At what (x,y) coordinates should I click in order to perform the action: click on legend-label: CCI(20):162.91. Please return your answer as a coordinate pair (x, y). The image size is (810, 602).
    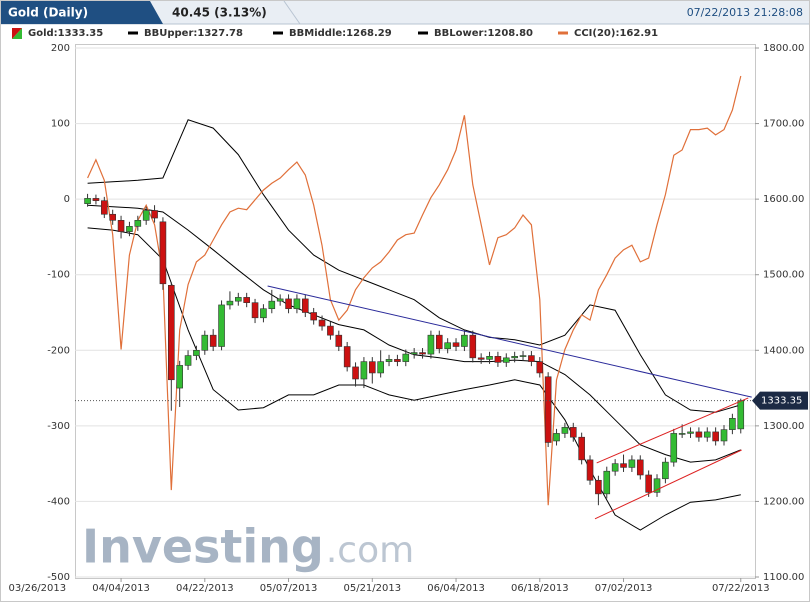
    Looking at the image, I should click on (616, 33).